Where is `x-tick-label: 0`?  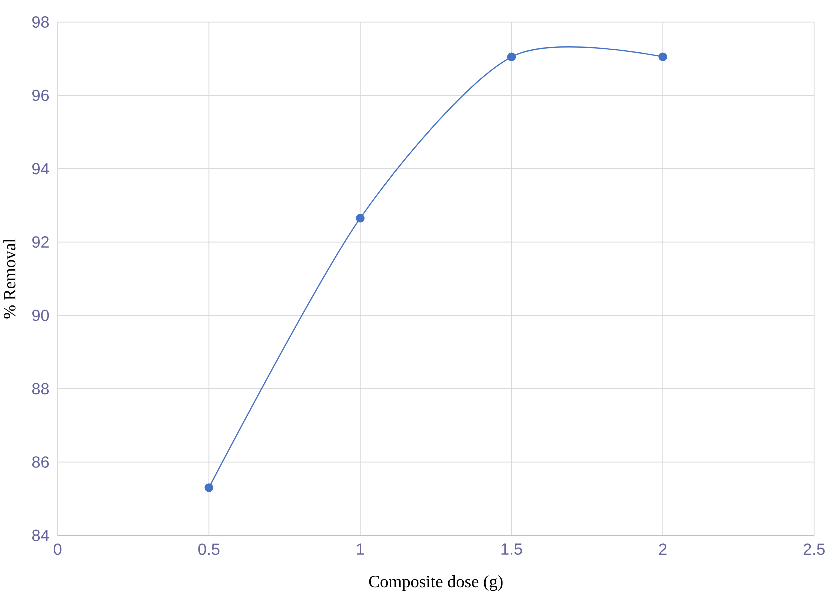
x-tick-label: 0 is located at coordinates (58, 550).